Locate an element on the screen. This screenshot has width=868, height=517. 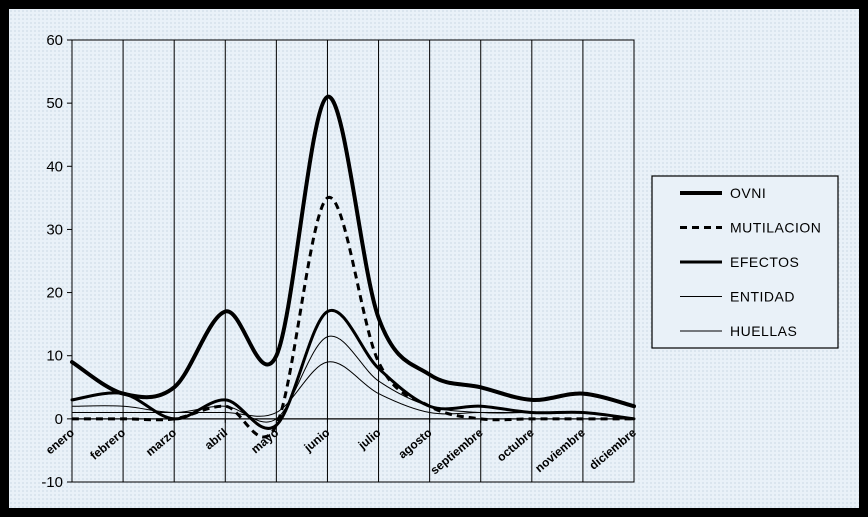
y-tick-label: 10 is located at coordinates (54, 356).